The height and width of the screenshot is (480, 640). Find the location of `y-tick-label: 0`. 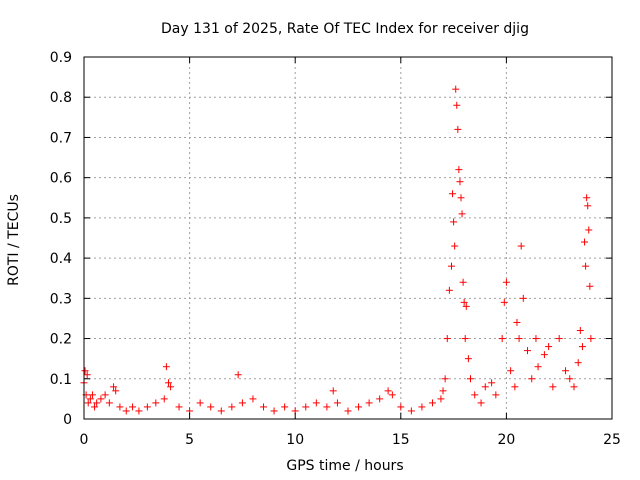

y-tick-label: 0 is located at coordinates (67, 420).